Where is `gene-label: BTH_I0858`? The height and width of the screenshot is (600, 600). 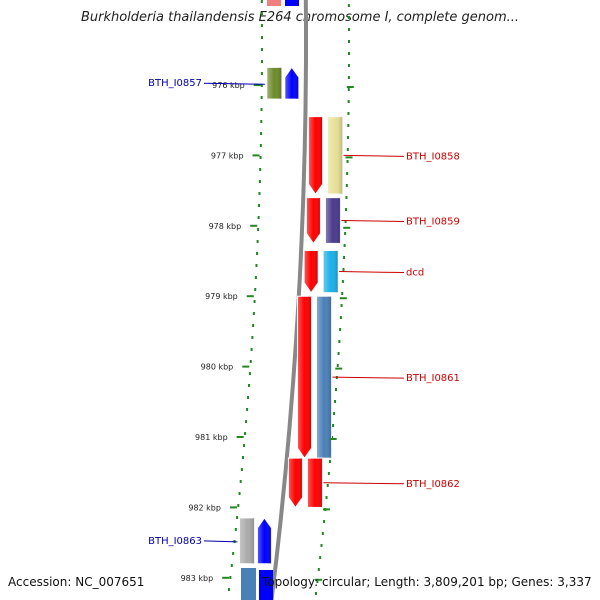 gene-label: BTH_I0858 is located at coordinates (433, 156).